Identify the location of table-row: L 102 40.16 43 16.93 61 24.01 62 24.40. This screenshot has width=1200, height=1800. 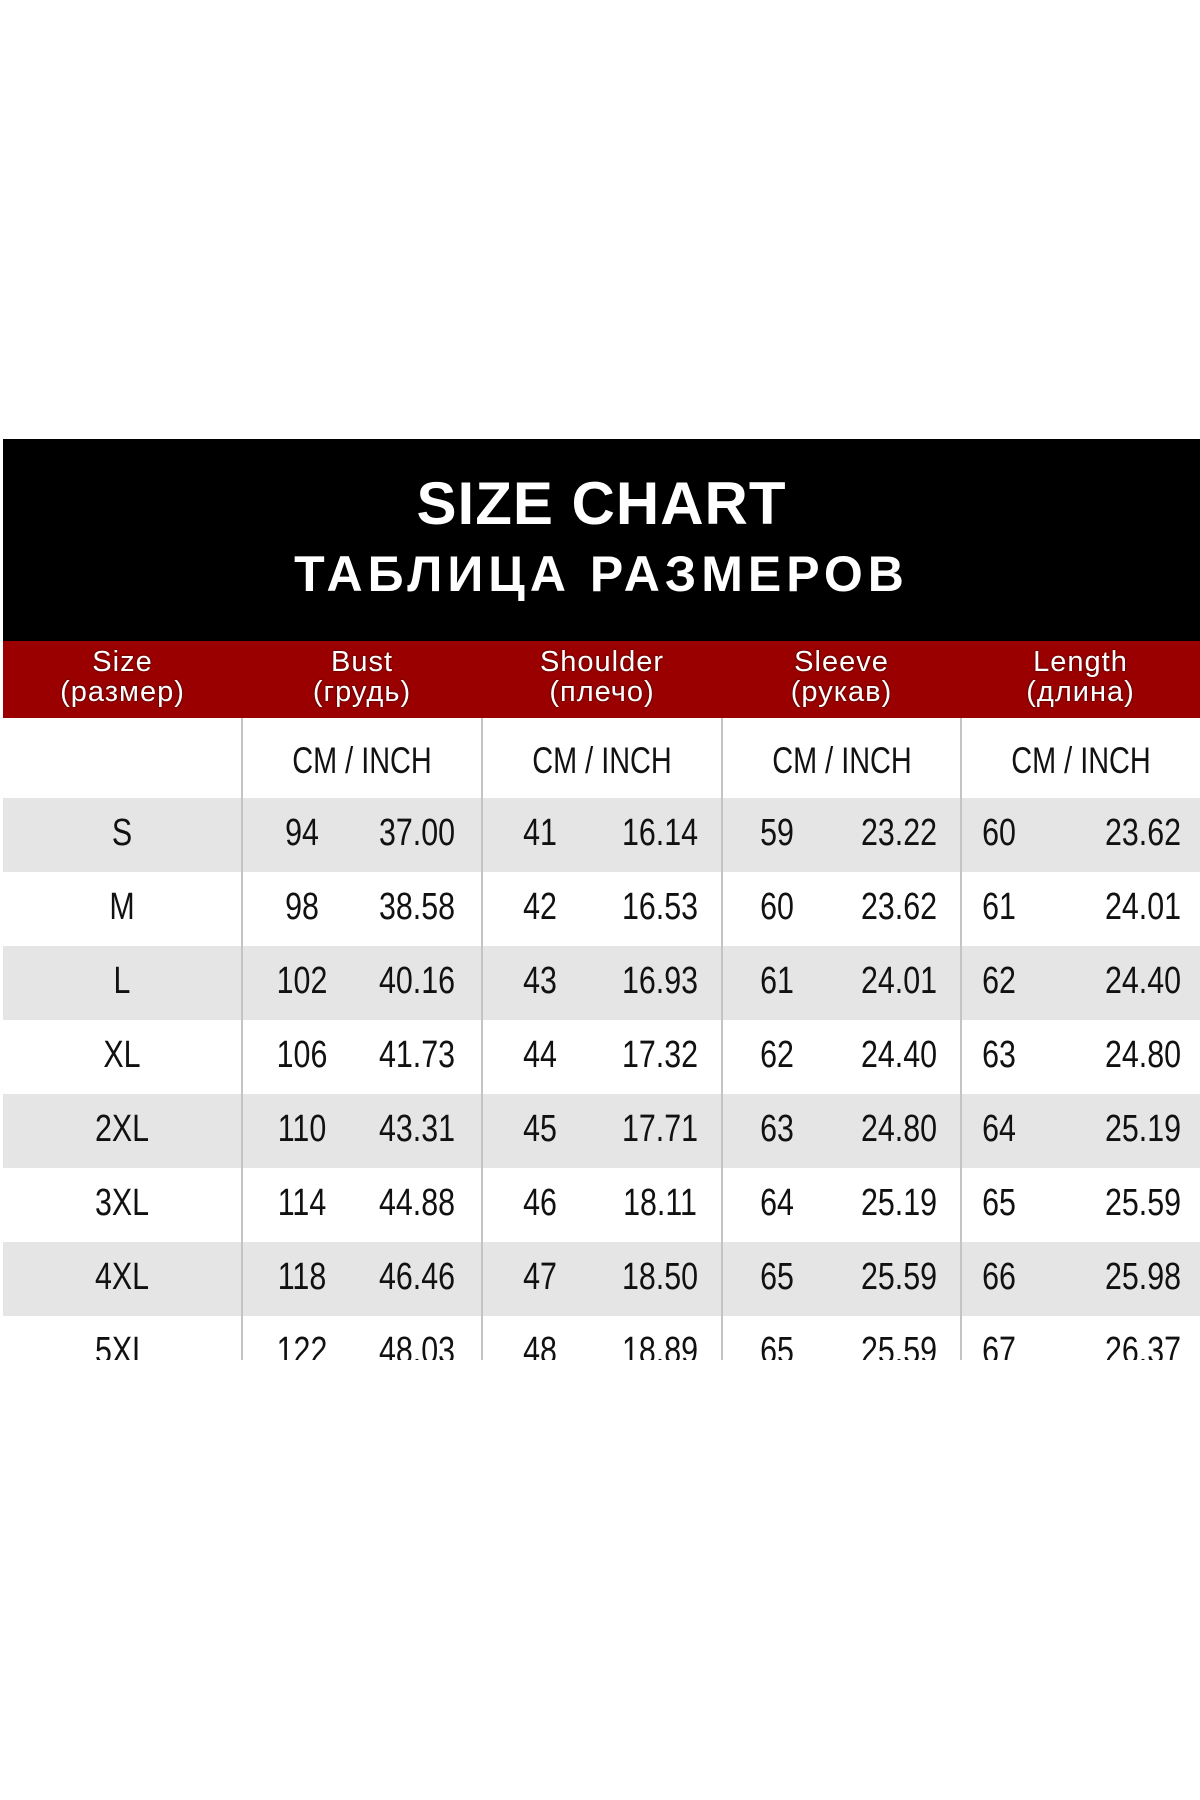
(601, 983).